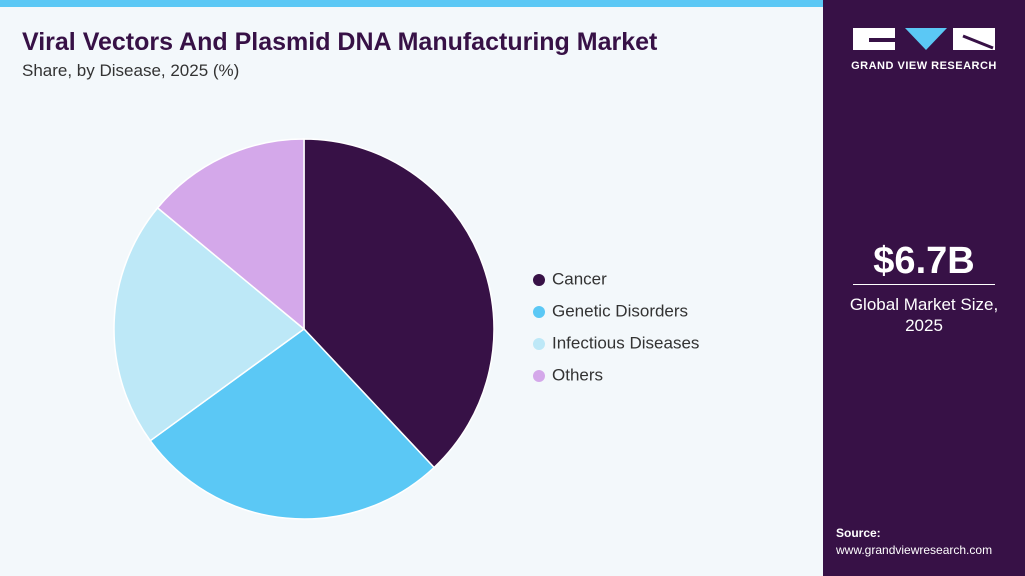  Describe the element at coordinates (858, 533) in the screenshot. I see `source-label: Source:` at that location.